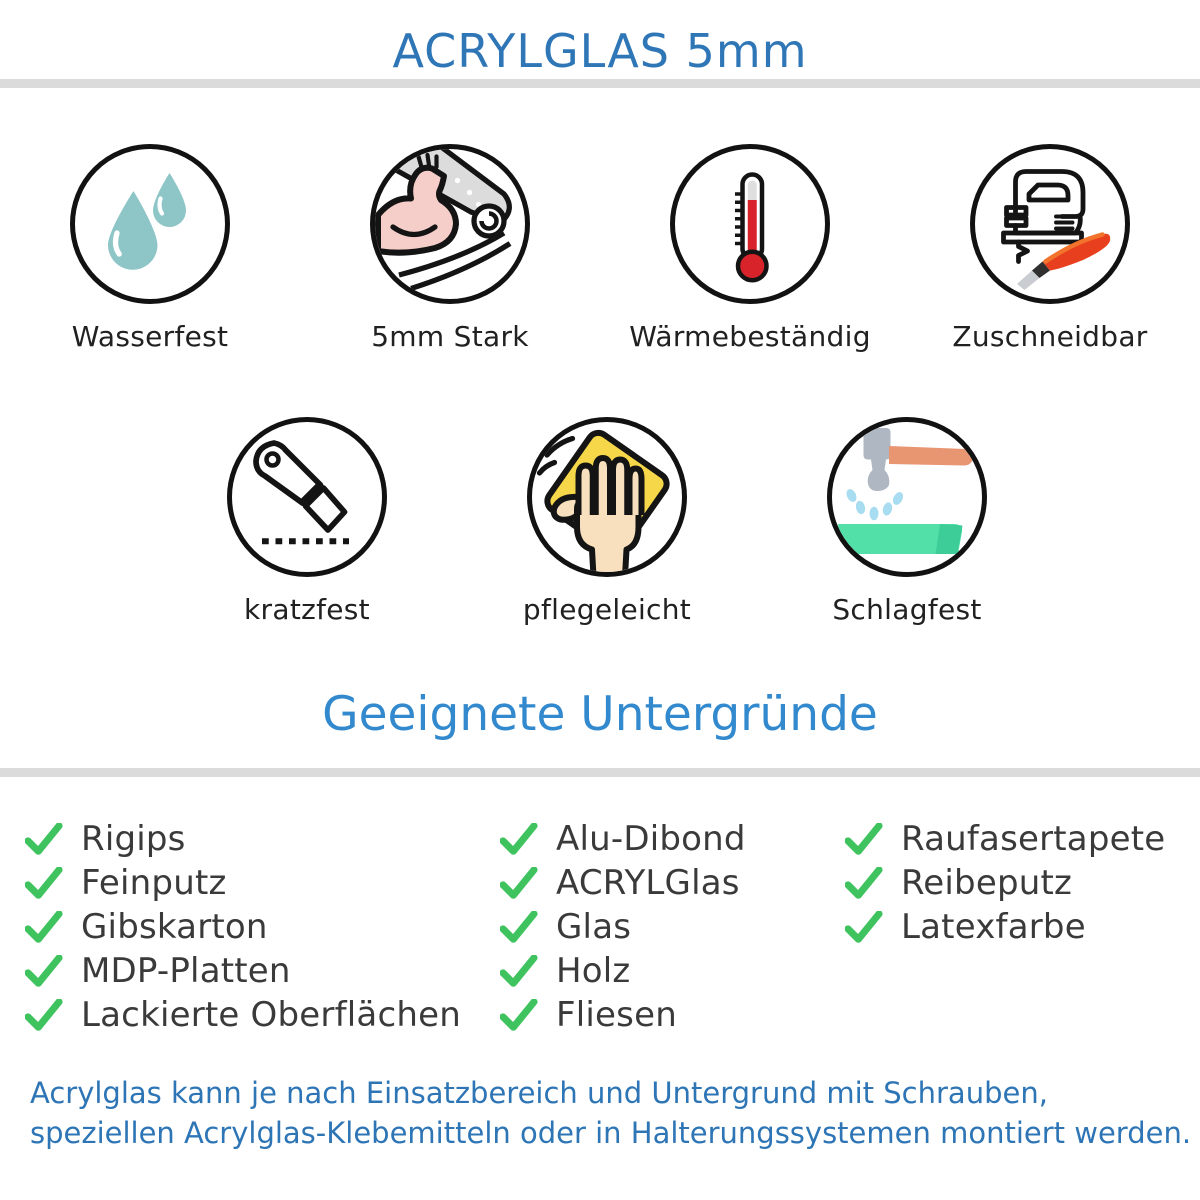  I want to click on substrate-item: Alu-Dibond, so click(672, 839).